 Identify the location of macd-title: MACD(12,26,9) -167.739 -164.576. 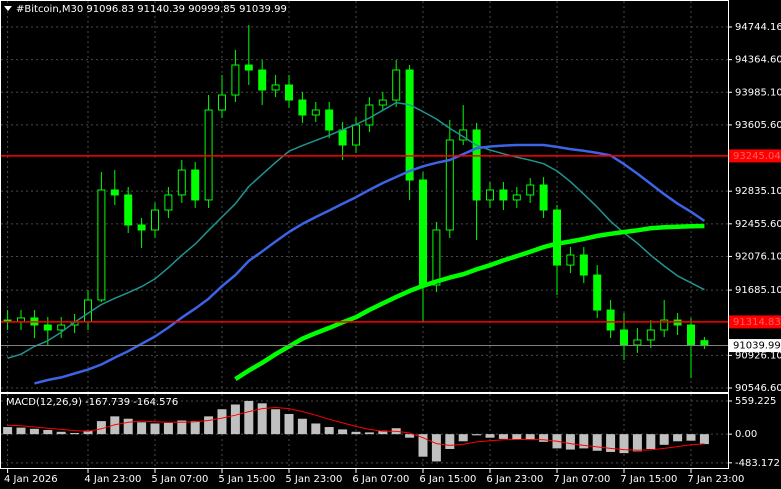
(92, 402).